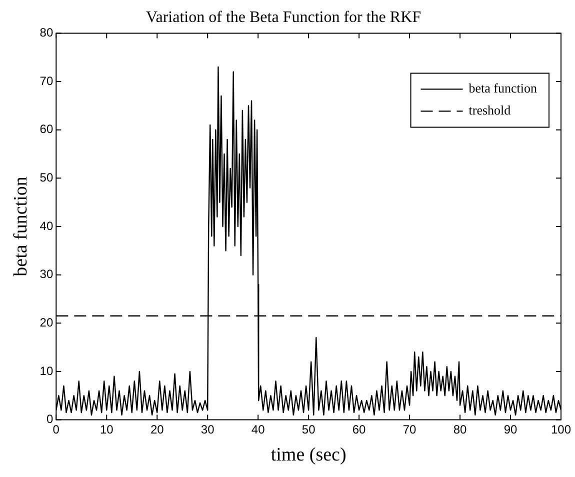 This screenshot has height=477, width=575. What do you see at coordinates (47, 371) in the screenshot?
I see `y-tick-label: 10` at bounding box center [47, 371].